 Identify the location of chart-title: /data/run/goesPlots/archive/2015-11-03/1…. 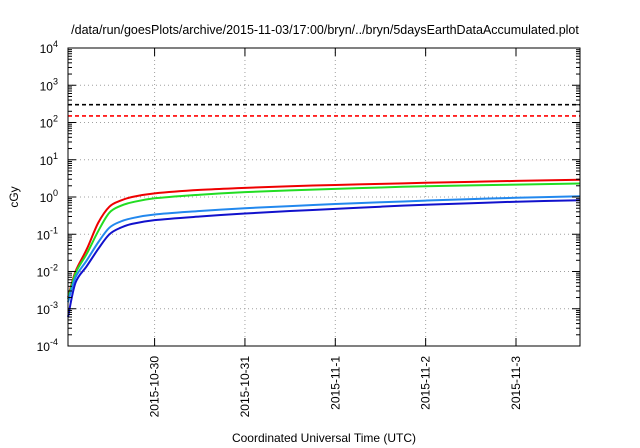
(325, 30).